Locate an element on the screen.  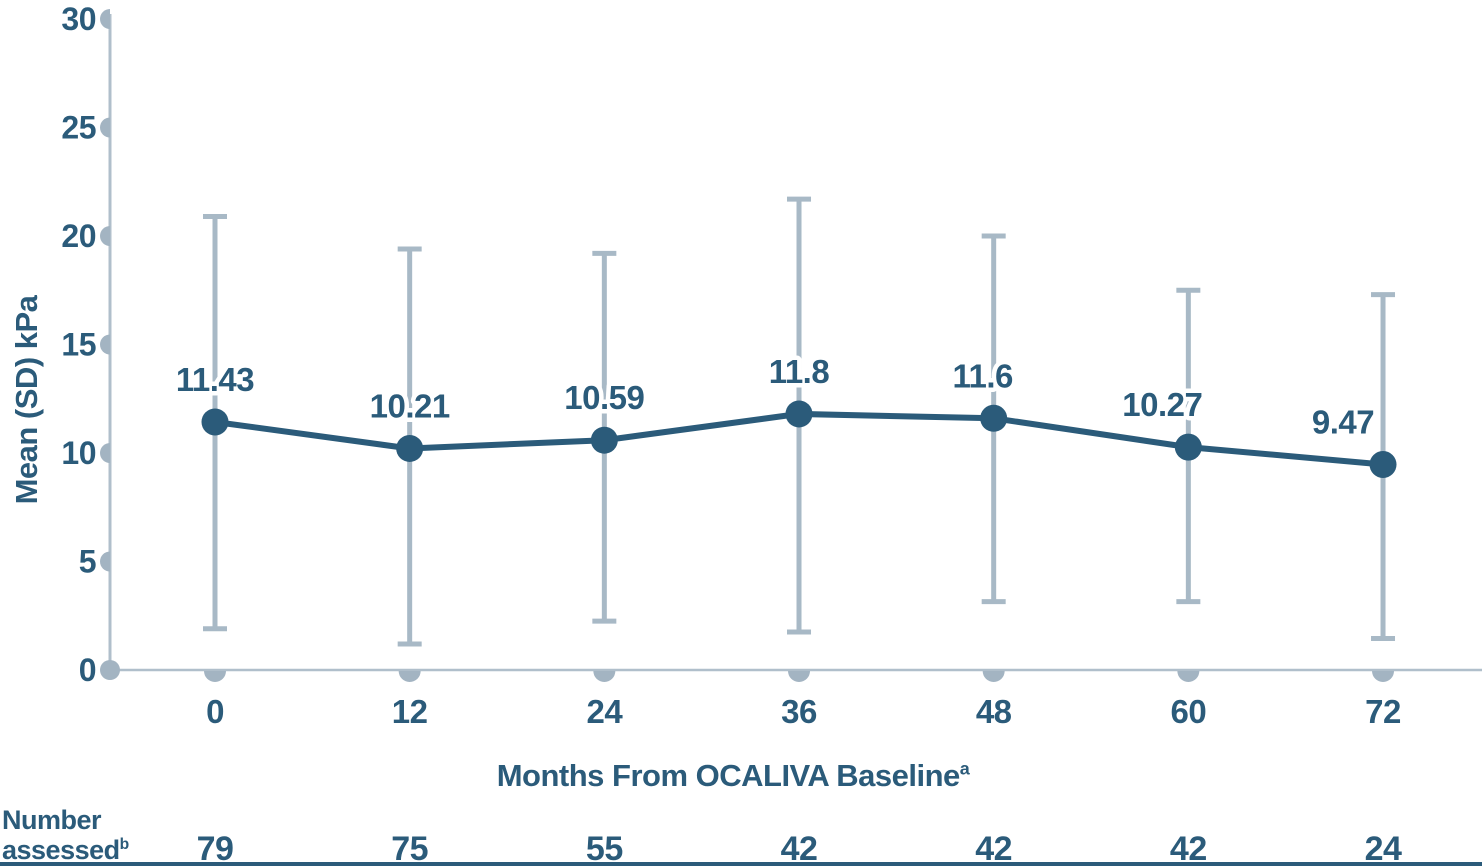
y-axis-tick-label: 20 is located at coordinates (78, 236).